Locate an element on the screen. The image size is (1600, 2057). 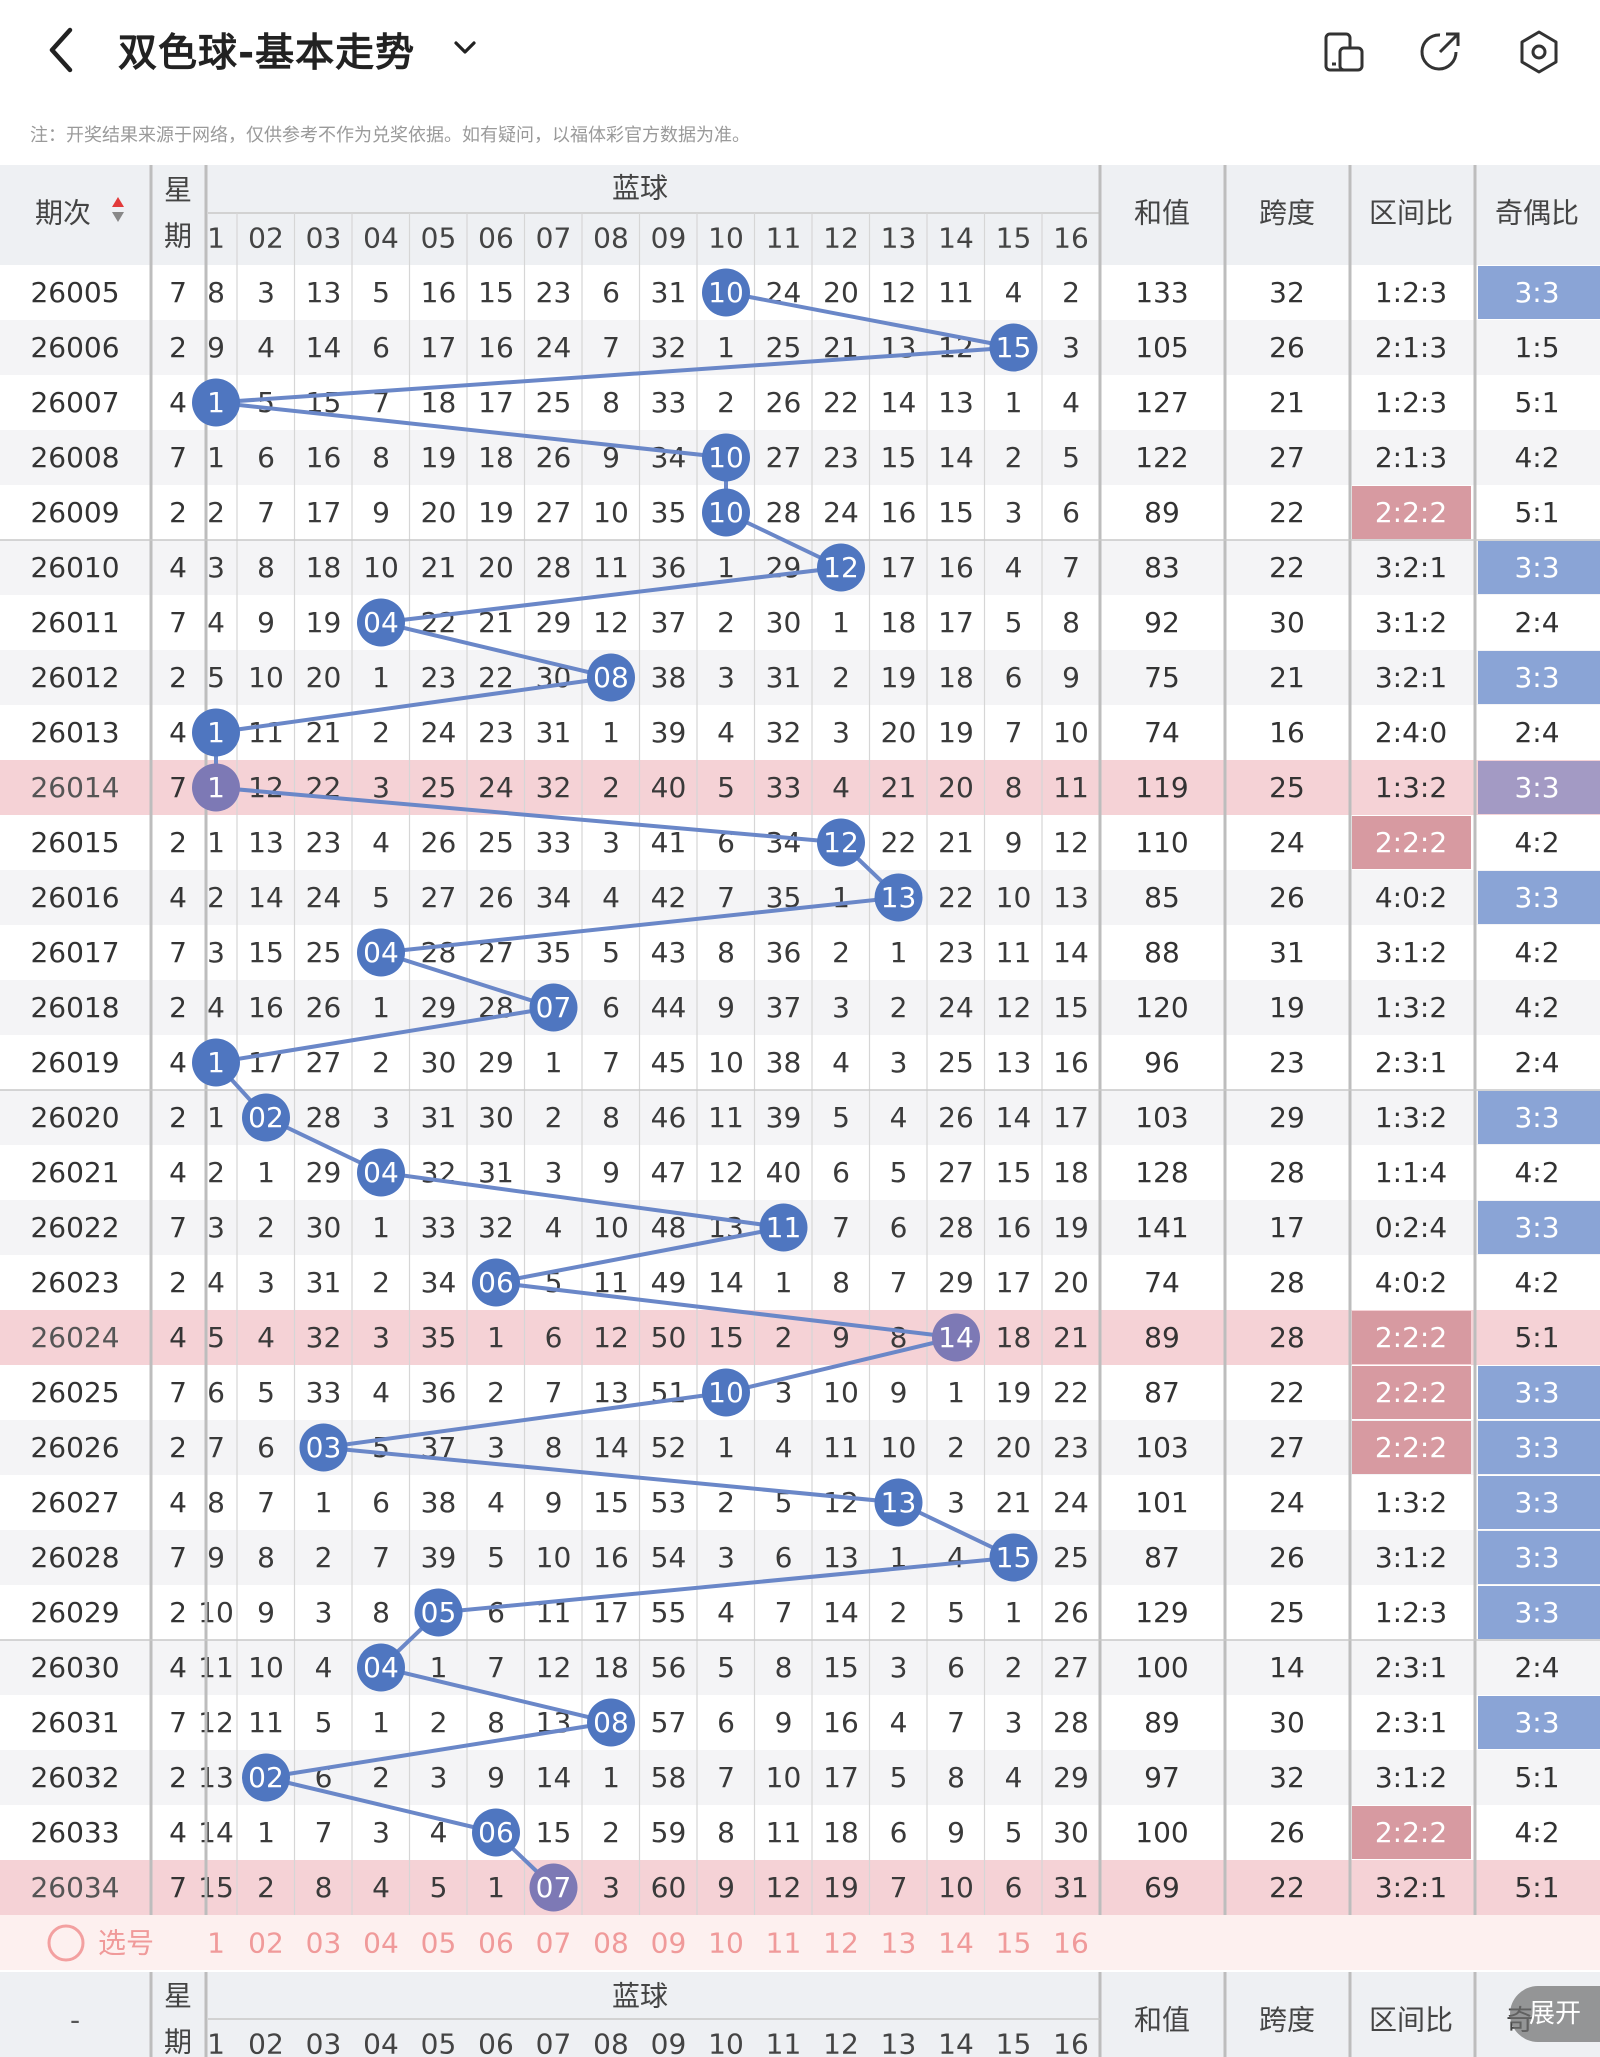
row-zone: 1:3:2 is located at coordinates (1411, 1007).